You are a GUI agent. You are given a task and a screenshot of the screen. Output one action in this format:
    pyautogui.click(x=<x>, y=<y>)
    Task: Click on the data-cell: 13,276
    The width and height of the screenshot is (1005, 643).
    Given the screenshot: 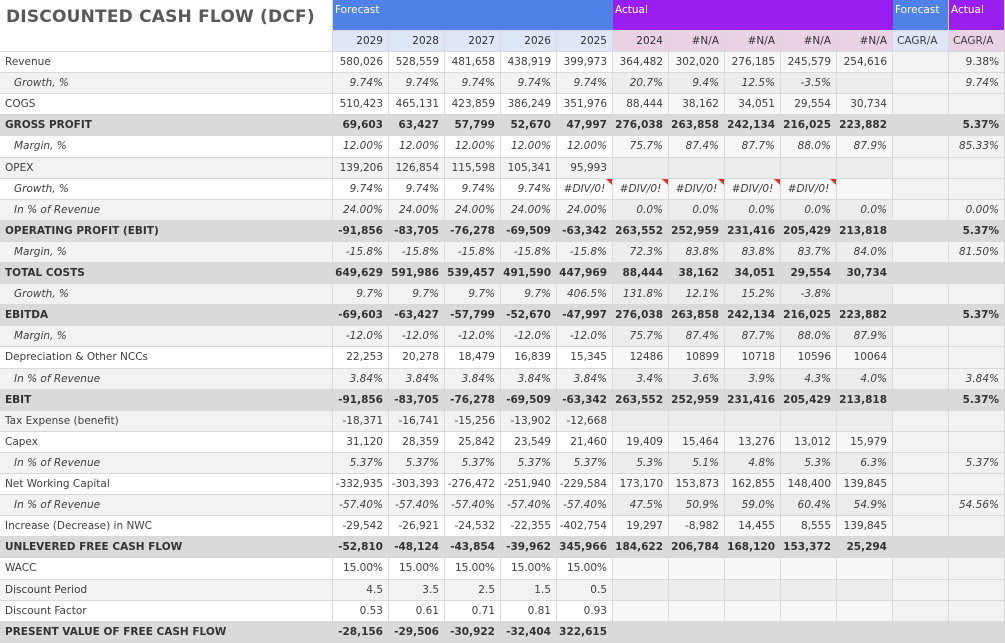 What is the action you would take?
    pyautogui.click(x=753, y=442)
    